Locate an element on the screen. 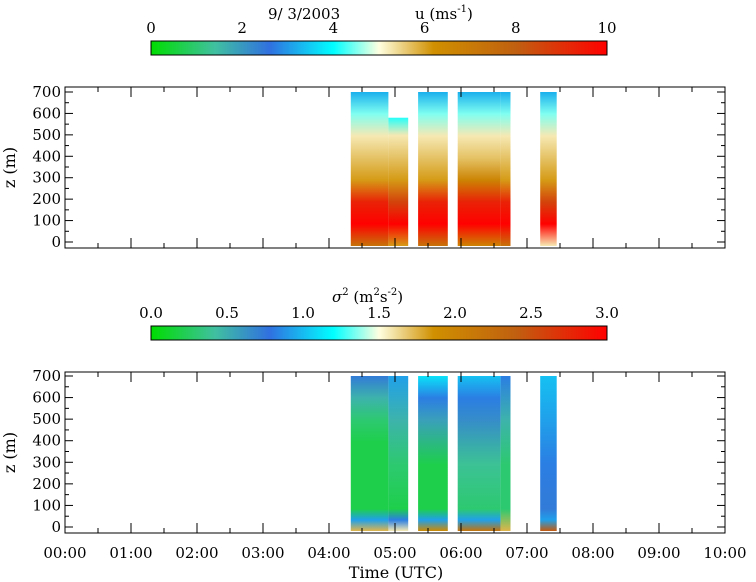 This screenshot has height=582, width=756. colorbar-tick-label: 8 is located at coordinates (516, 28).